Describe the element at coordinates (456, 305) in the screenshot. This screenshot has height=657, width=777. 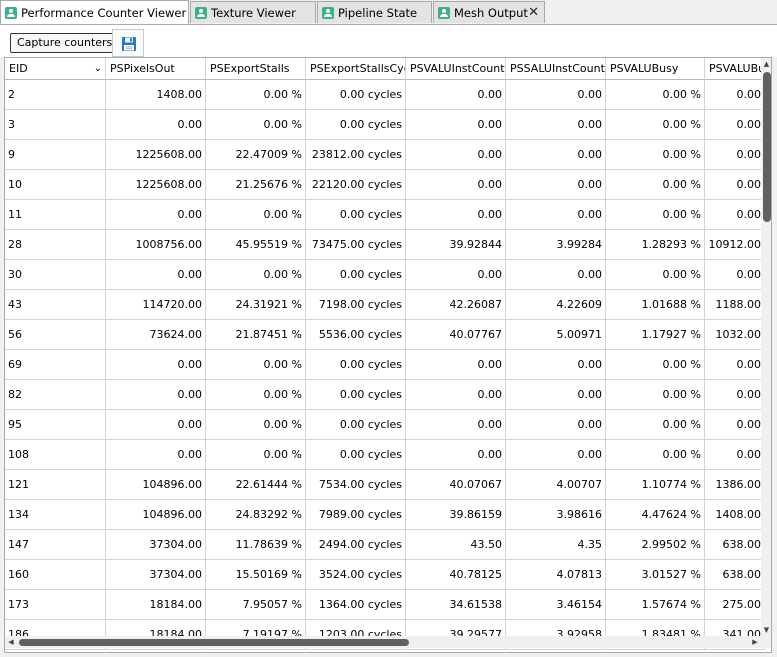
I see `table-cell: 42.26087` at that location.